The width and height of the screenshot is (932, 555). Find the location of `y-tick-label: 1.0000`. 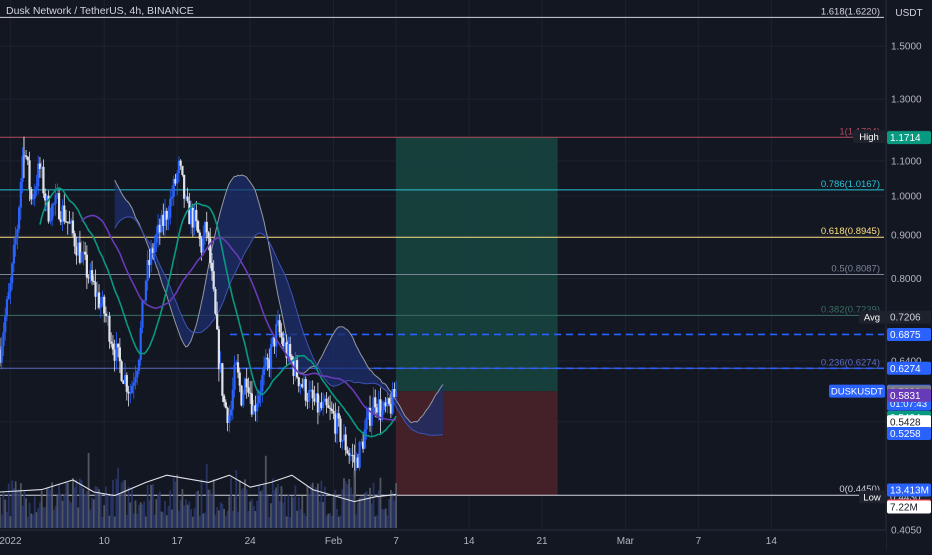

y-tick-label: 1.0000 is located at coordinates (906, 197).